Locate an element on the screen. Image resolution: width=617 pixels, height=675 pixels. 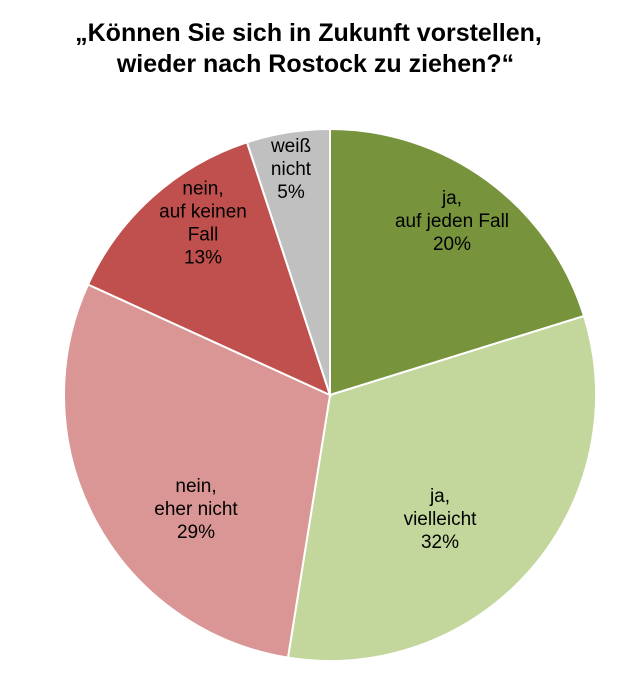
slice-label-4: weiß nicht 5% is located at coordinates (291, 169).